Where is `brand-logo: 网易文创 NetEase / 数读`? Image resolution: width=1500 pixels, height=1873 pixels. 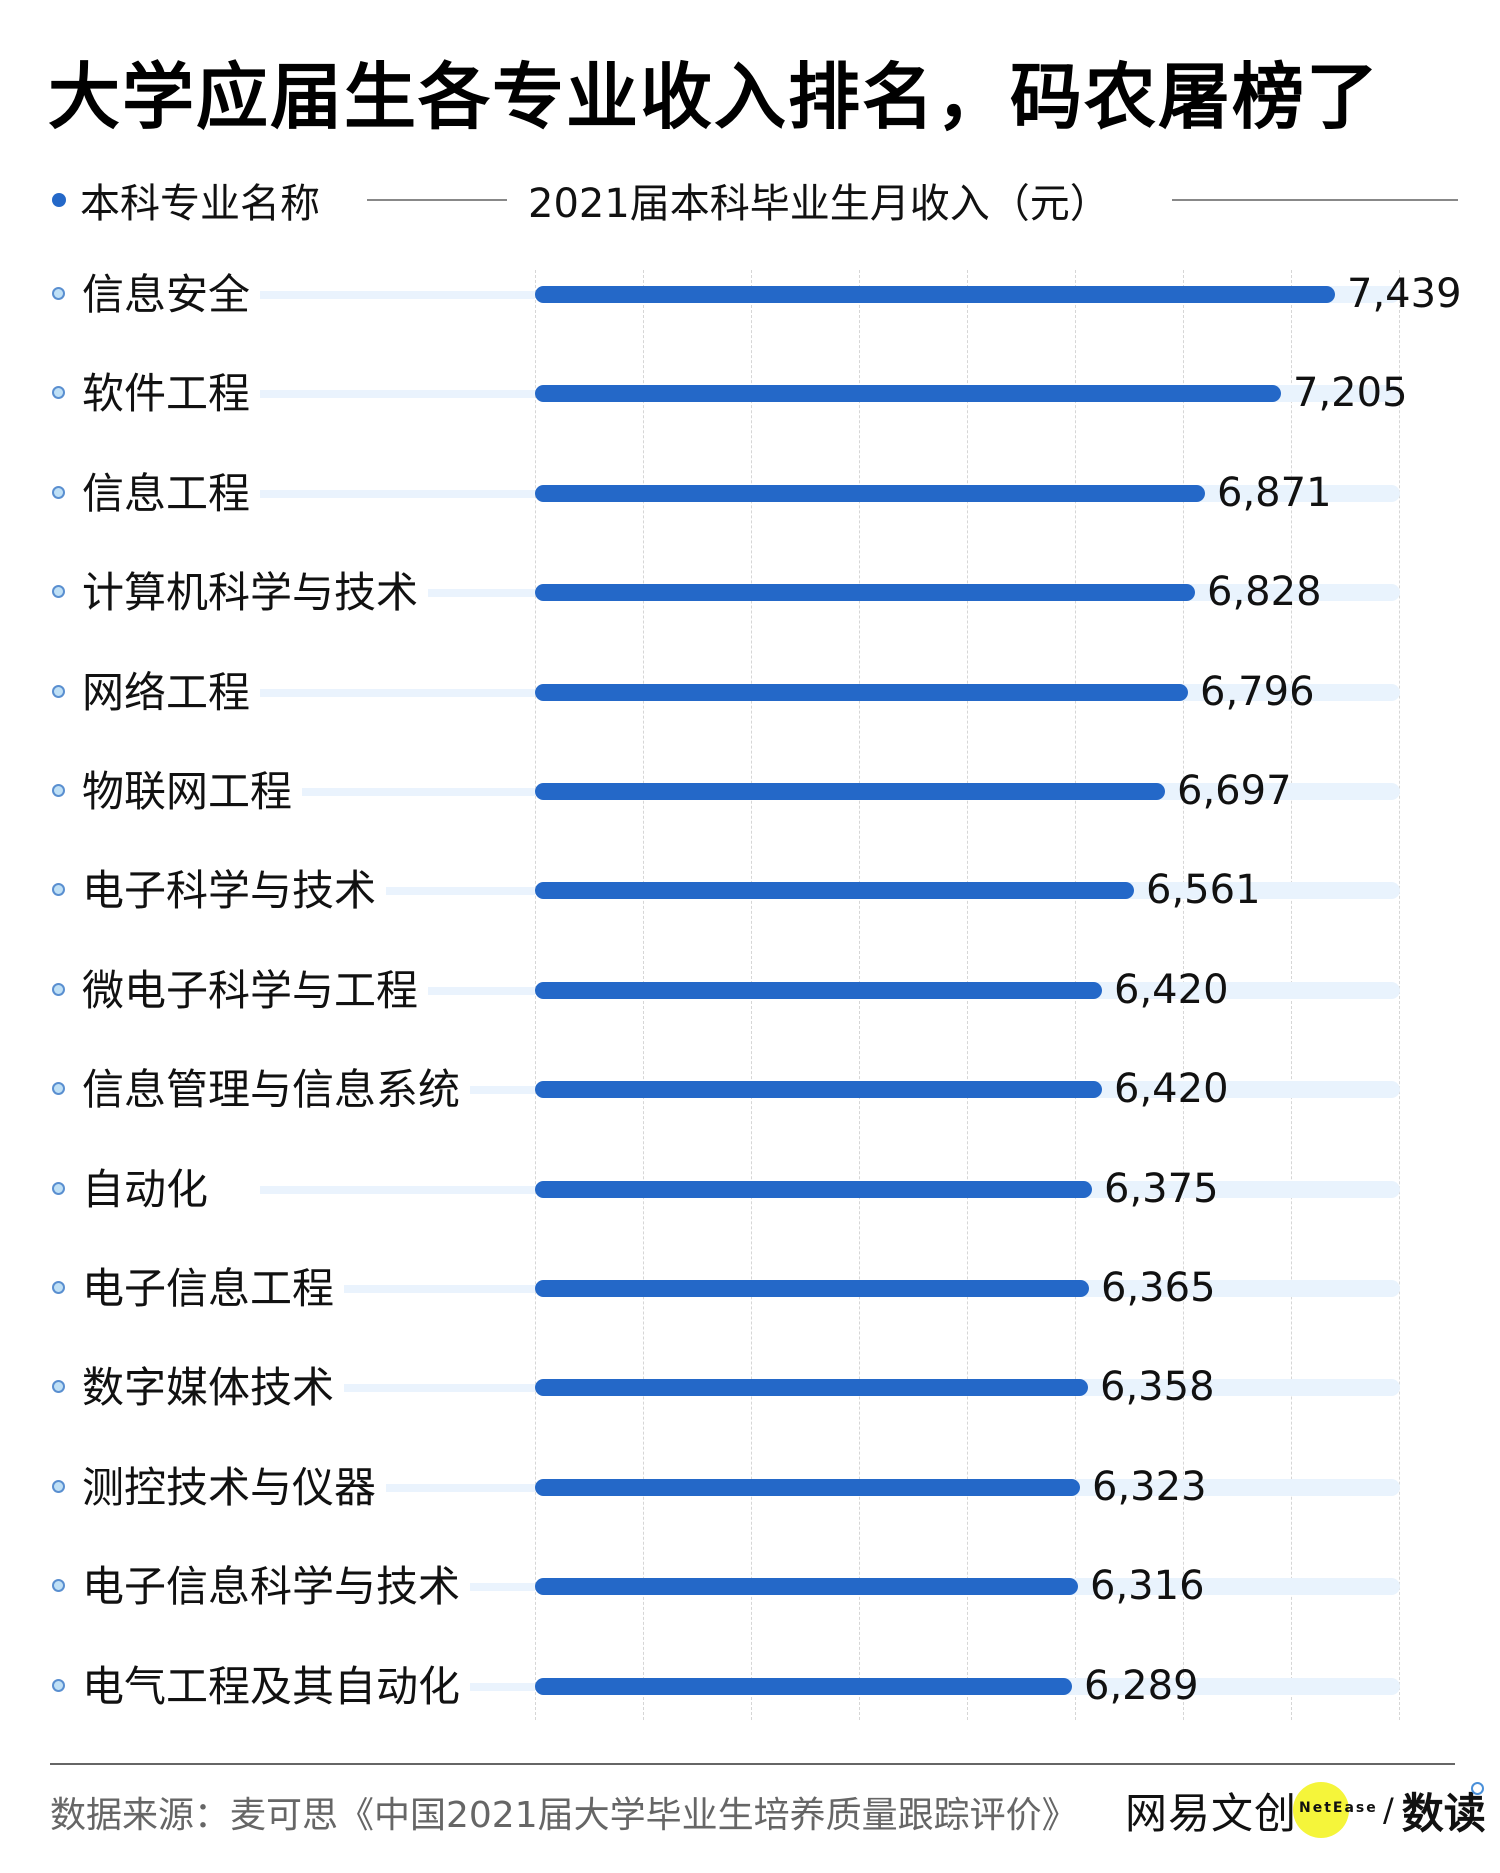 brand-logo: 网易文创 NetEase / 数读 is located at coordinates (1305, 1810).